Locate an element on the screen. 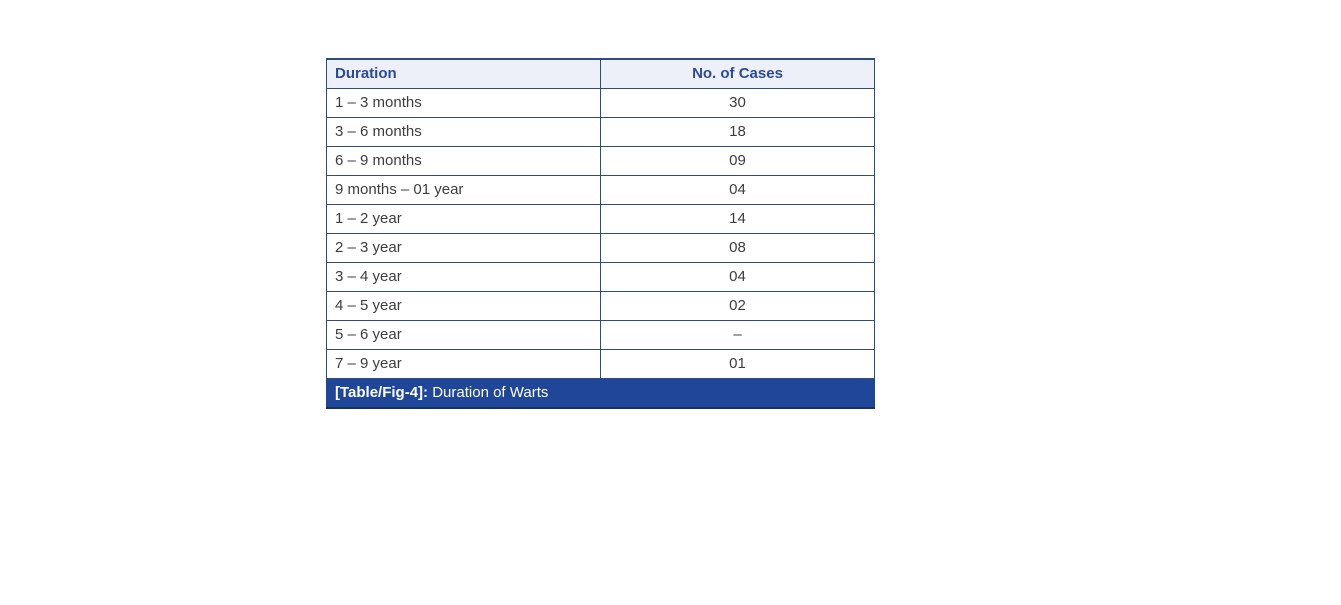 The height and width of the screenshot is (605, 1341). table-row: 5 – 6 year – is located at coordinates (600, 335).